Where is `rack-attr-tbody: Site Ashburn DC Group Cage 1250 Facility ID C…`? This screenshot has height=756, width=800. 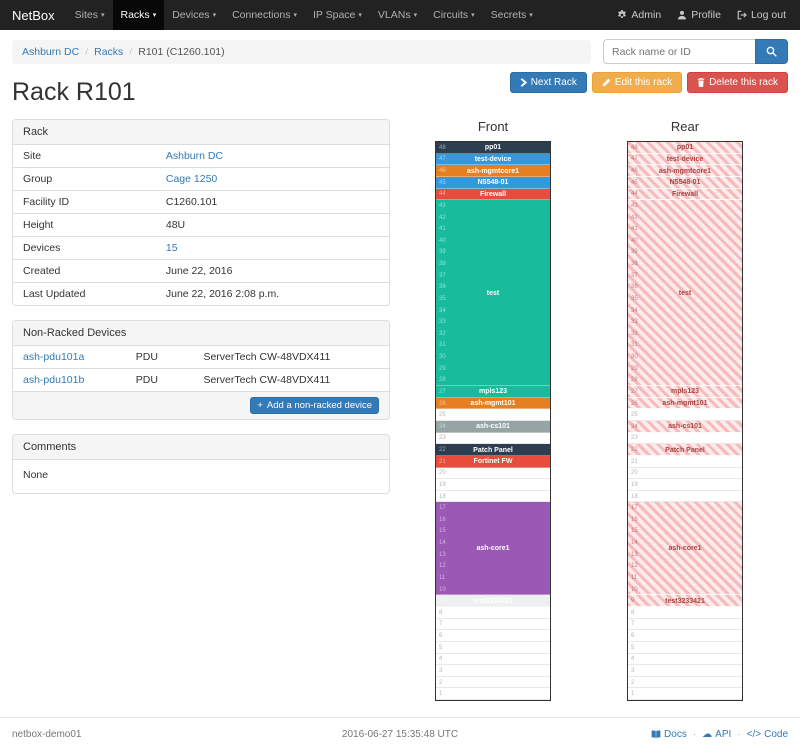
rack-attr-tbody: Site Ashburn DC Group Cage 1250 Facility ID C… is located at coordinates (201, 225).